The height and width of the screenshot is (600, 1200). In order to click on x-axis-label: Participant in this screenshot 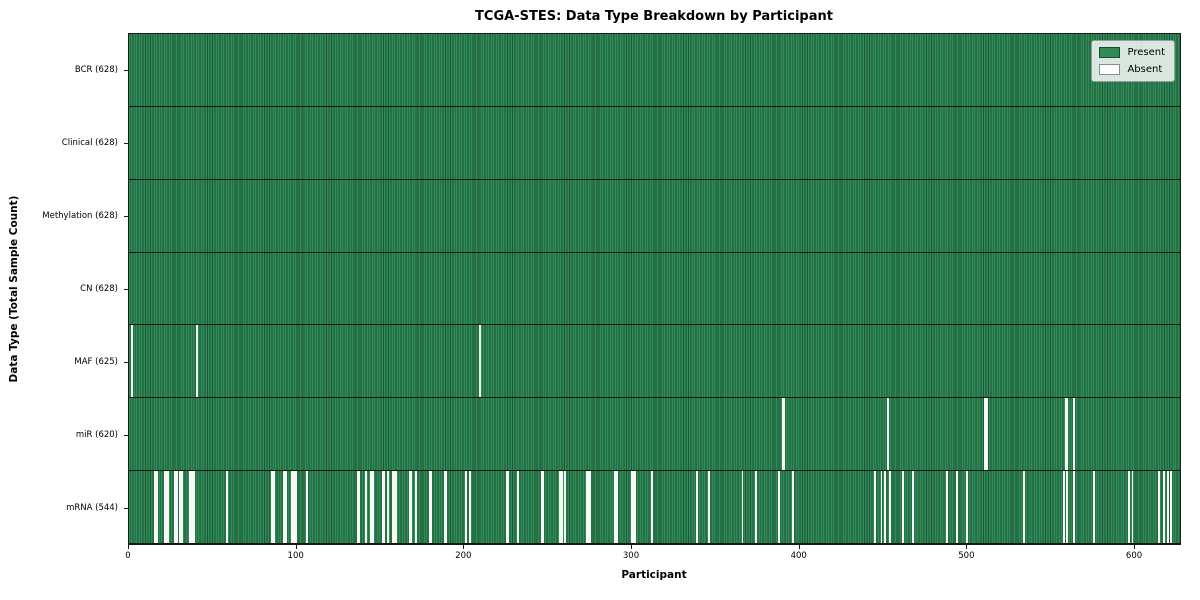, I will do `click(654, 575)`.